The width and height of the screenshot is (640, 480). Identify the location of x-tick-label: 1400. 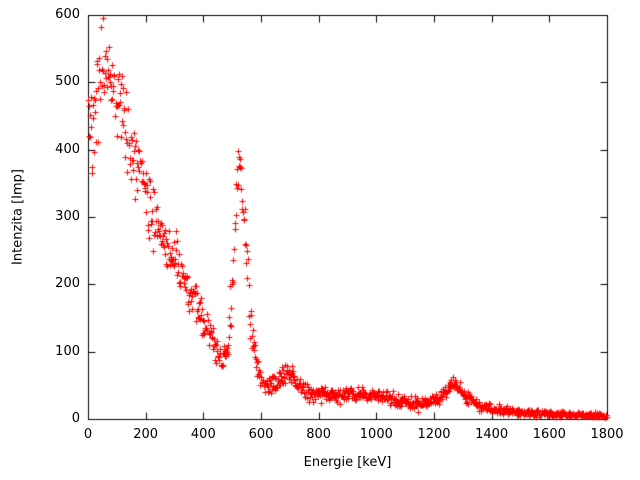
(492, 434).